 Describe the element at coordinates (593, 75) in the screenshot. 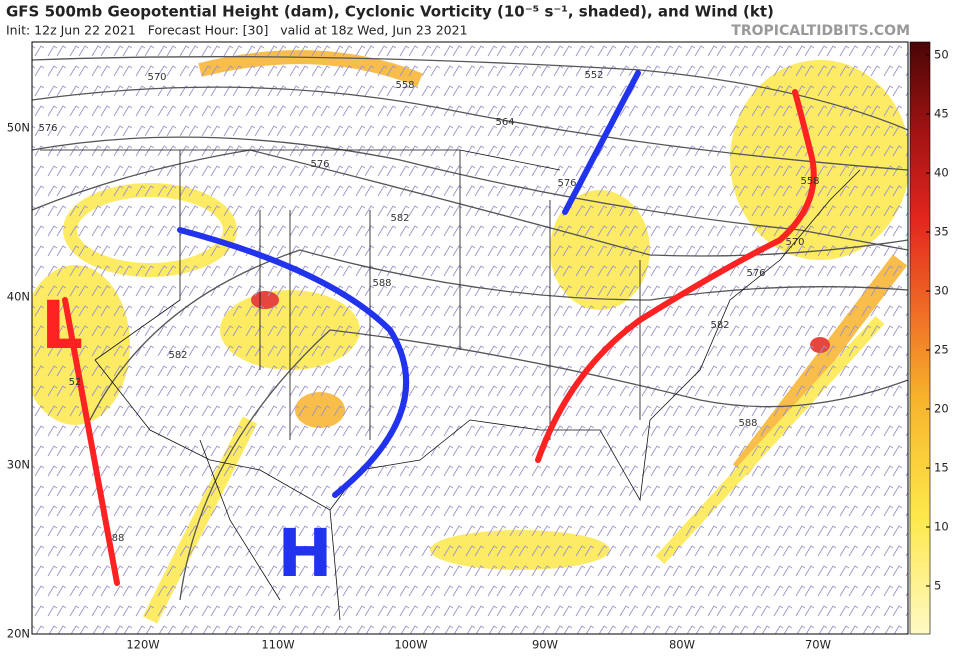

I see `contour-label: 552` at that location.